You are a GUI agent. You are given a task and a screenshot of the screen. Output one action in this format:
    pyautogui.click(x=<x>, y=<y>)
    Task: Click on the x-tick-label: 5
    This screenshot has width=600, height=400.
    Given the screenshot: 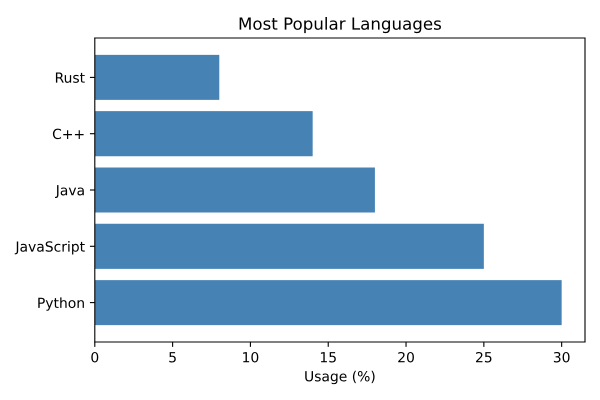 What is the action you would take?
    pyautogui.click(x=172, y=357)
    